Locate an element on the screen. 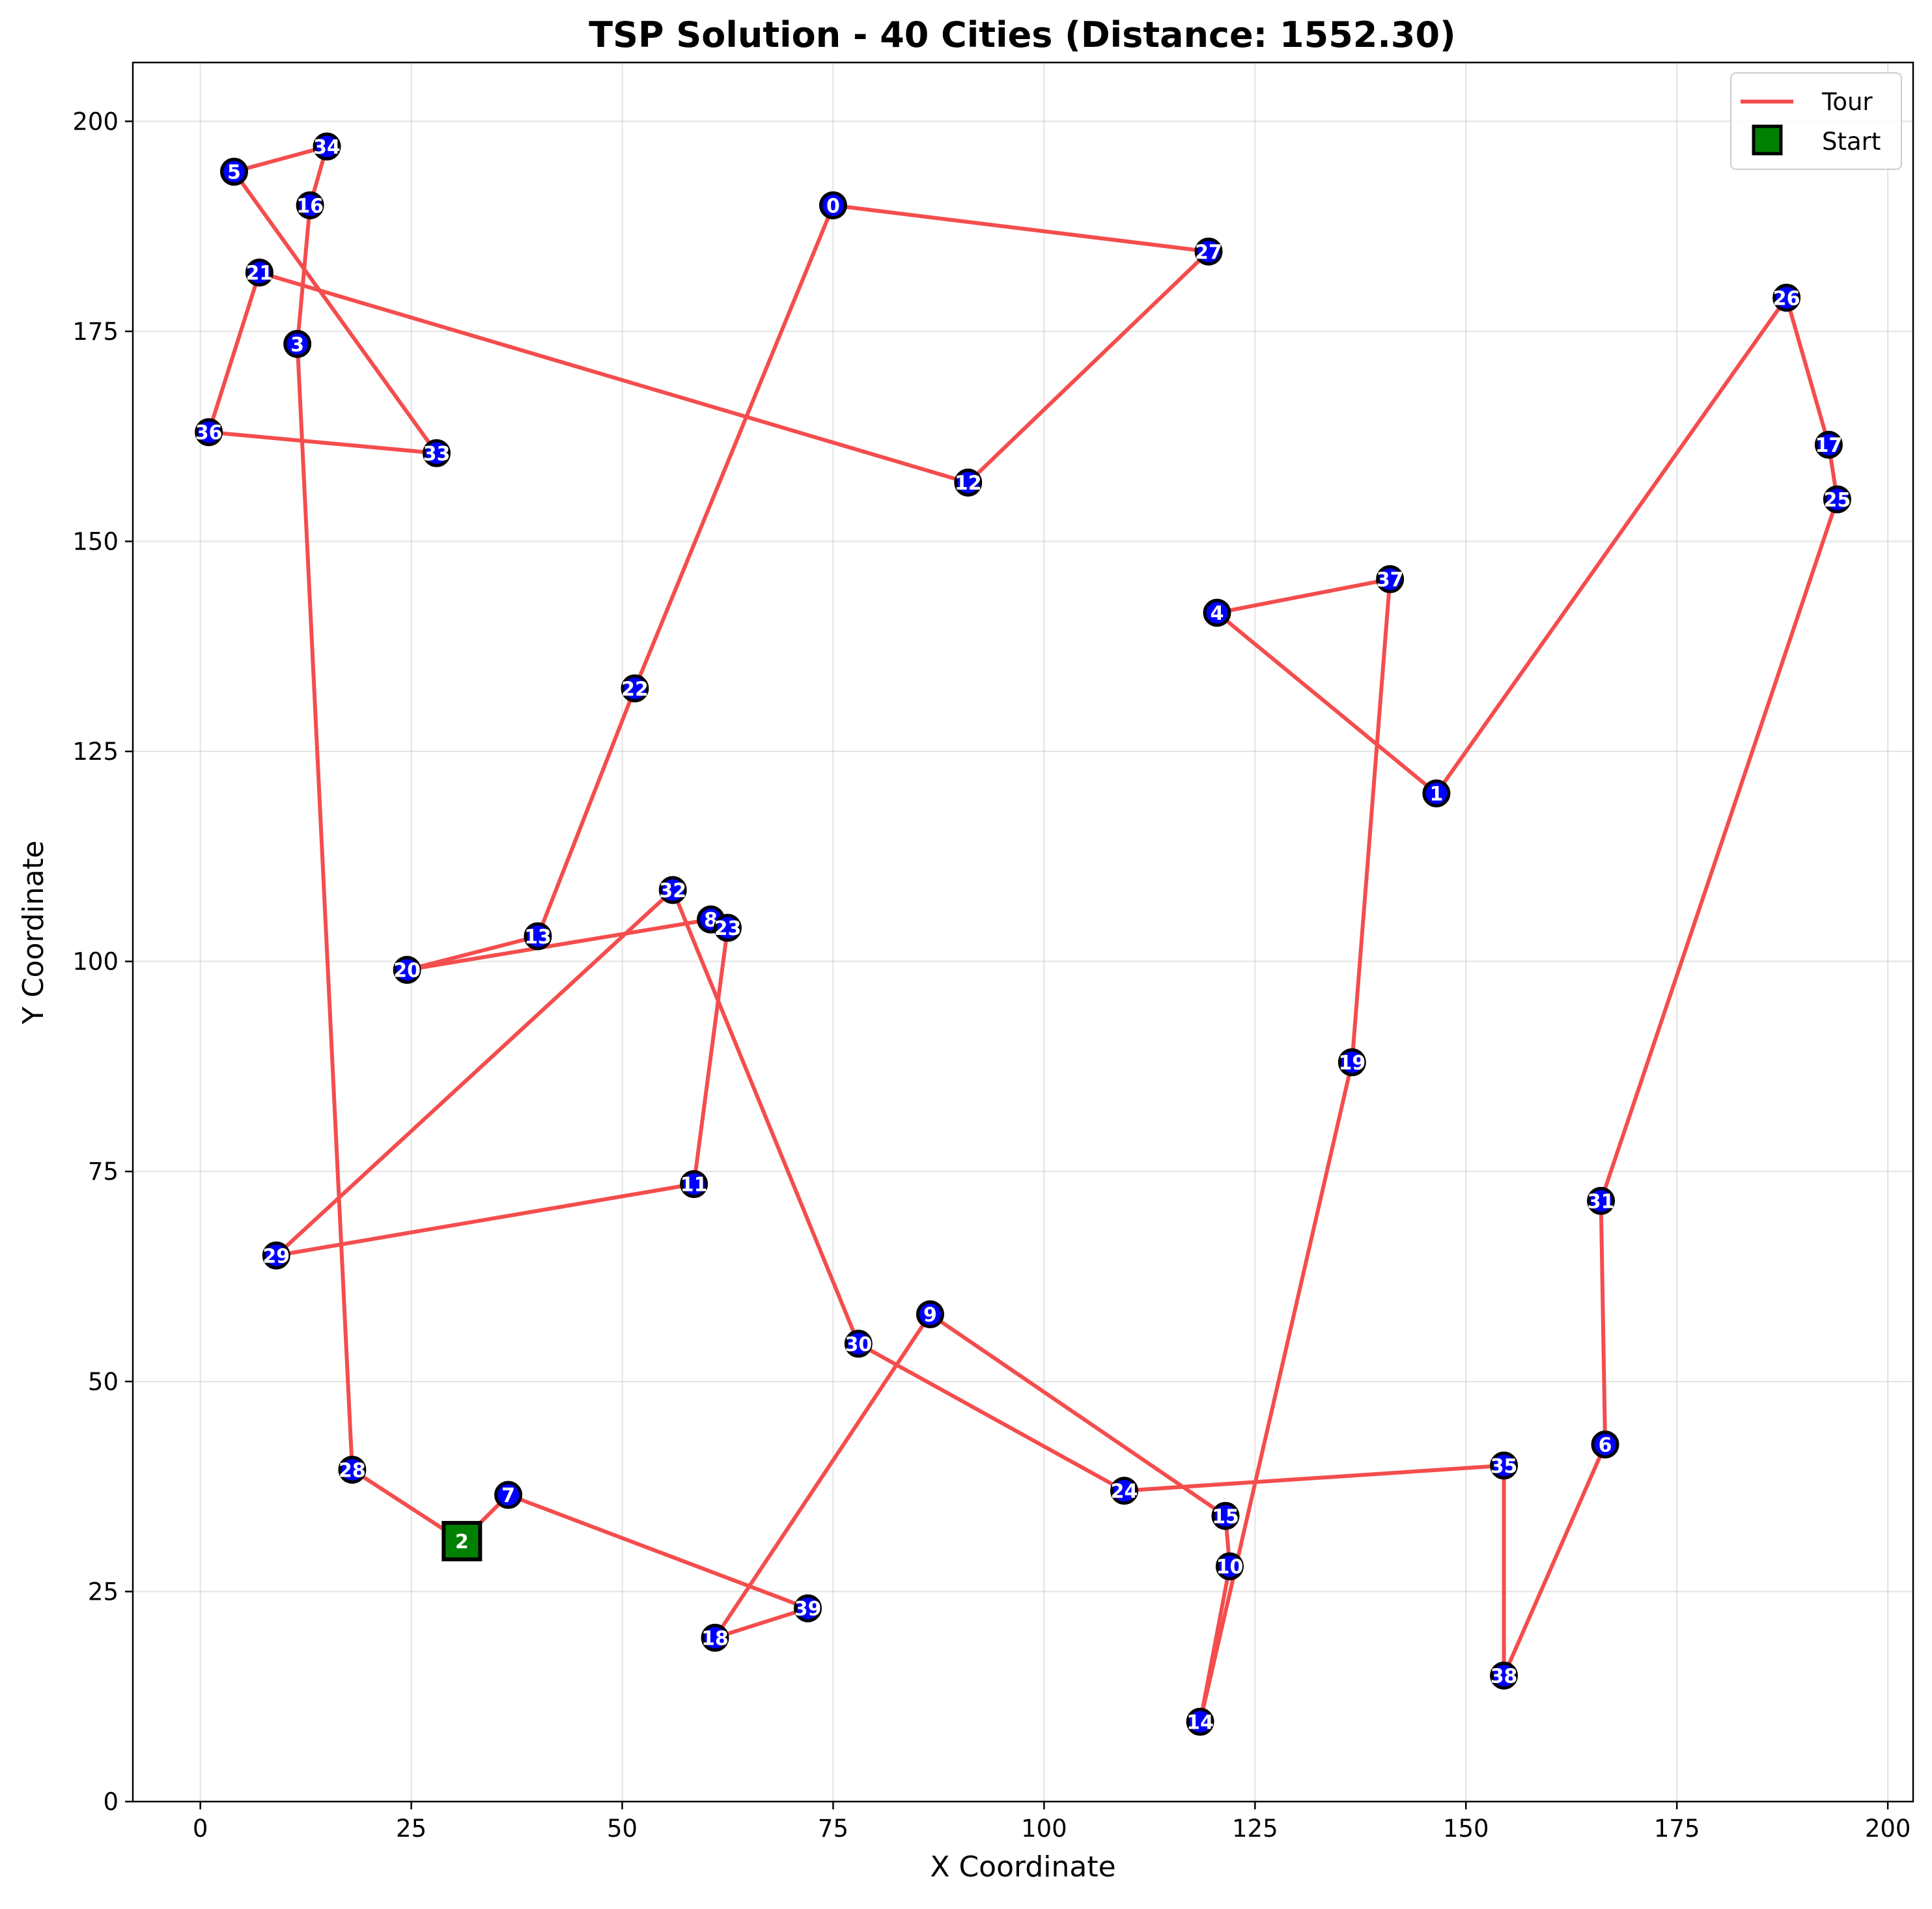 The width and height of the screenshot is (1932, 1909). city-label: 18 is located at coordinates (715, 1638).